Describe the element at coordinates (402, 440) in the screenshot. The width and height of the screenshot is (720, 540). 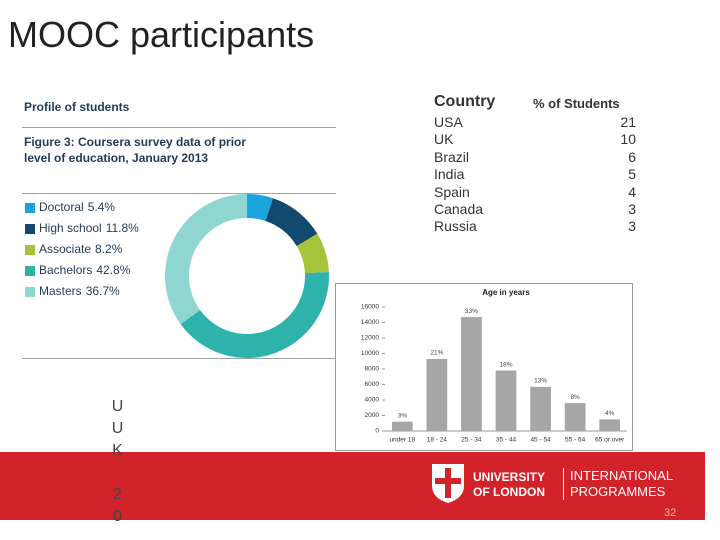
I see `x-tick-label: under 18` at that location.